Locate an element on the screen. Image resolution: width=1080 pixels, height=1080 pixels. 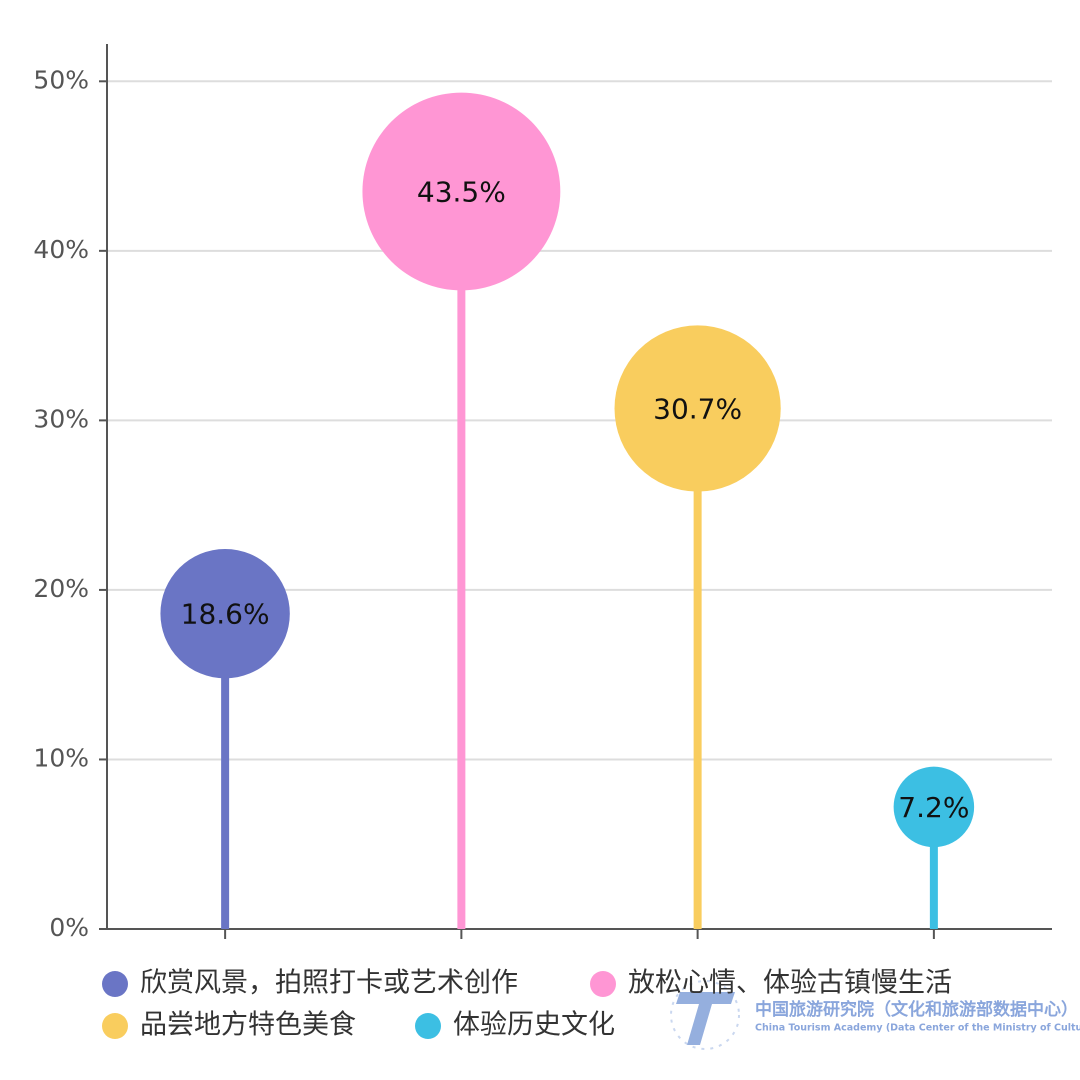
value-label: 30.7% is located at coordinates (697, 409).